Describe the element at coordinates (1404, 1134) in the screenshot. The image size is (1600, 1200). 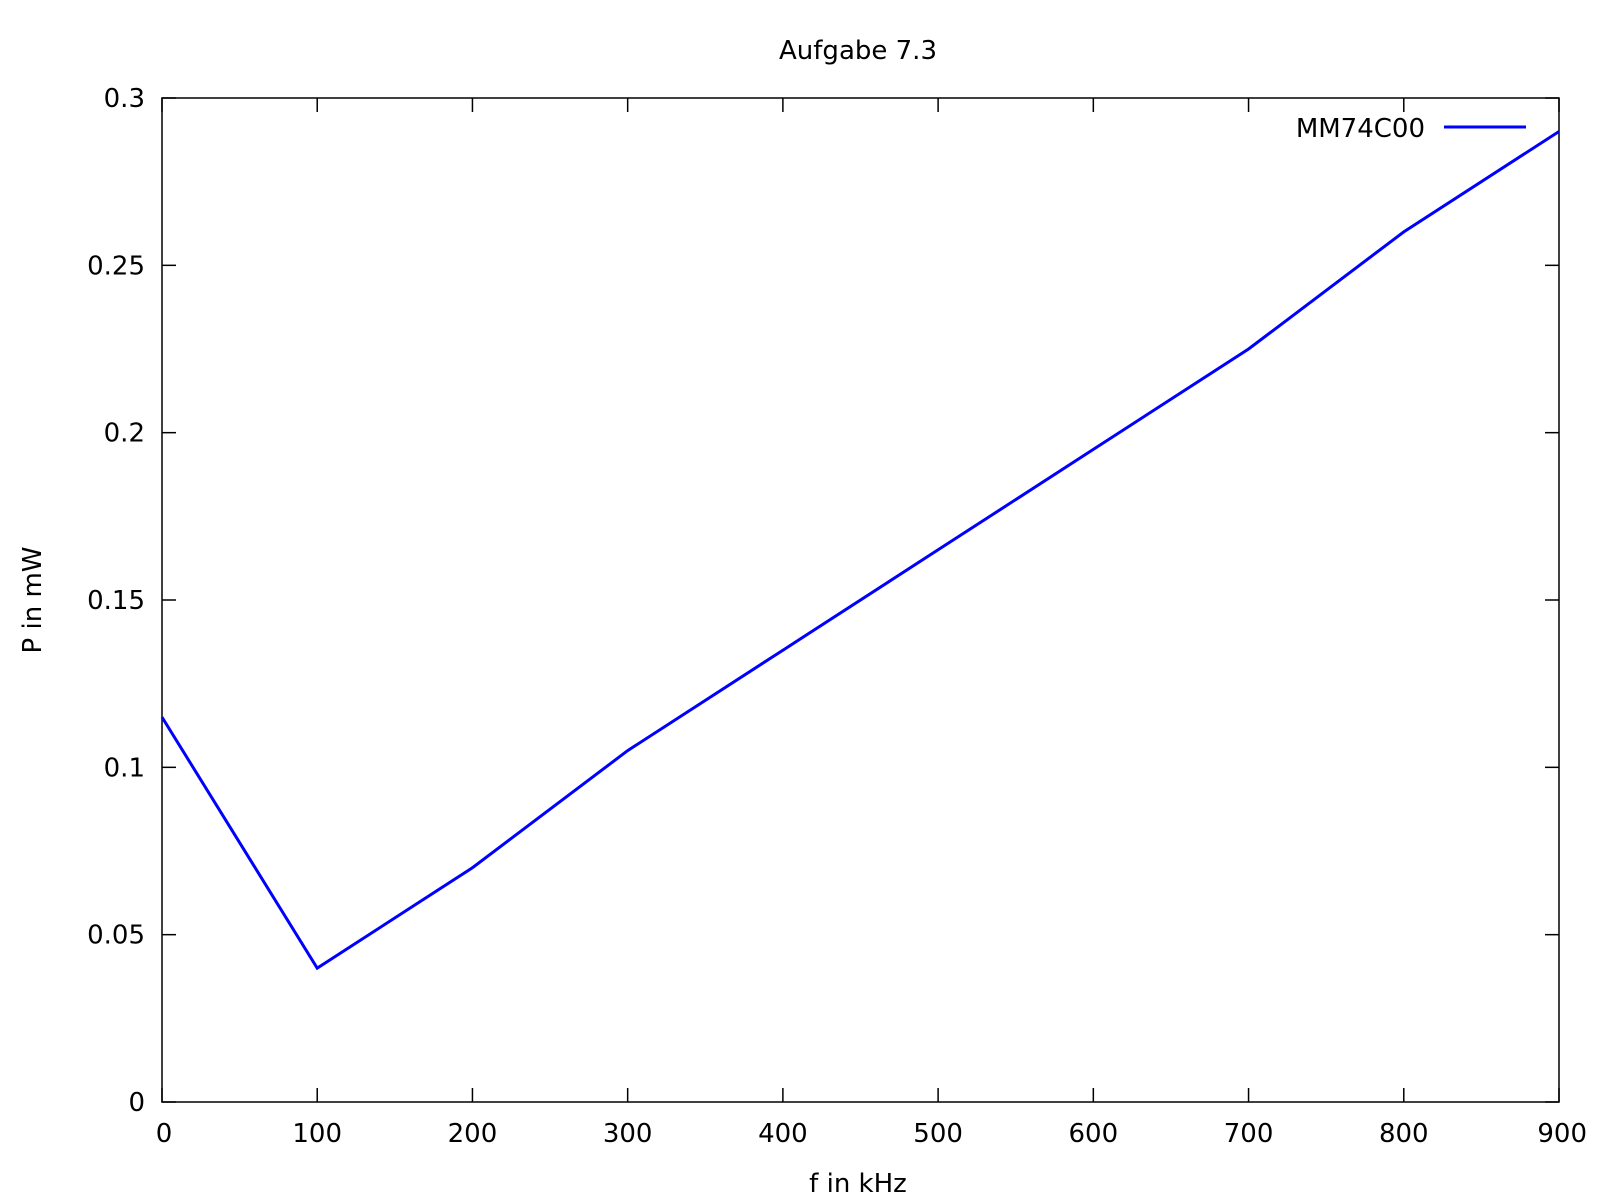
I see `x-tick-label: 800` at that location.